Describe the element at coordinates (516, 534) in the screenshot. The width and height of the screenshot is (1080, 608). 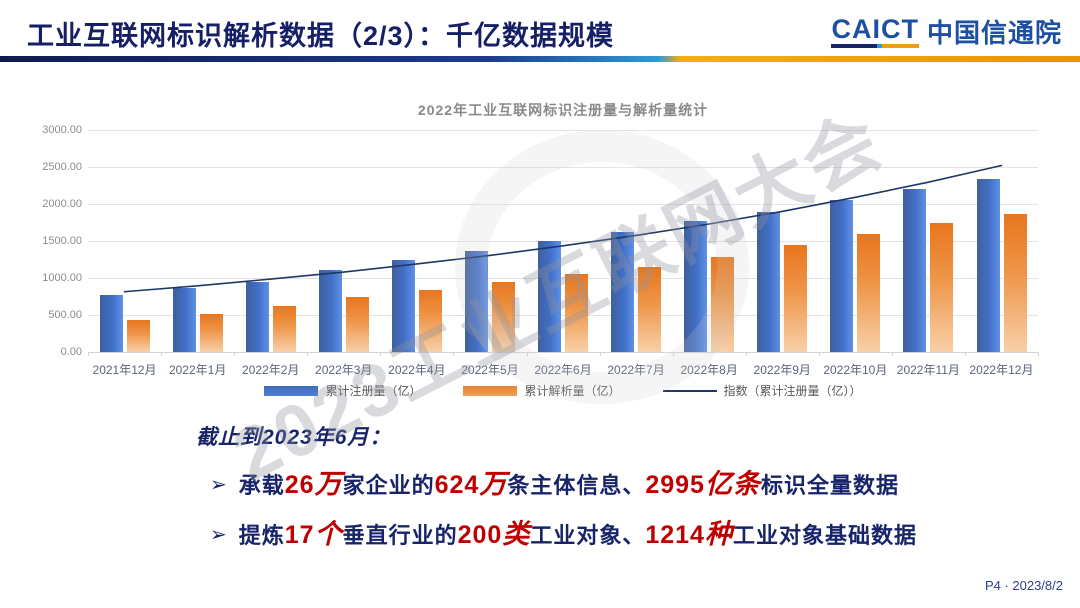
I see `bullet-text-segment: 类` at that location.